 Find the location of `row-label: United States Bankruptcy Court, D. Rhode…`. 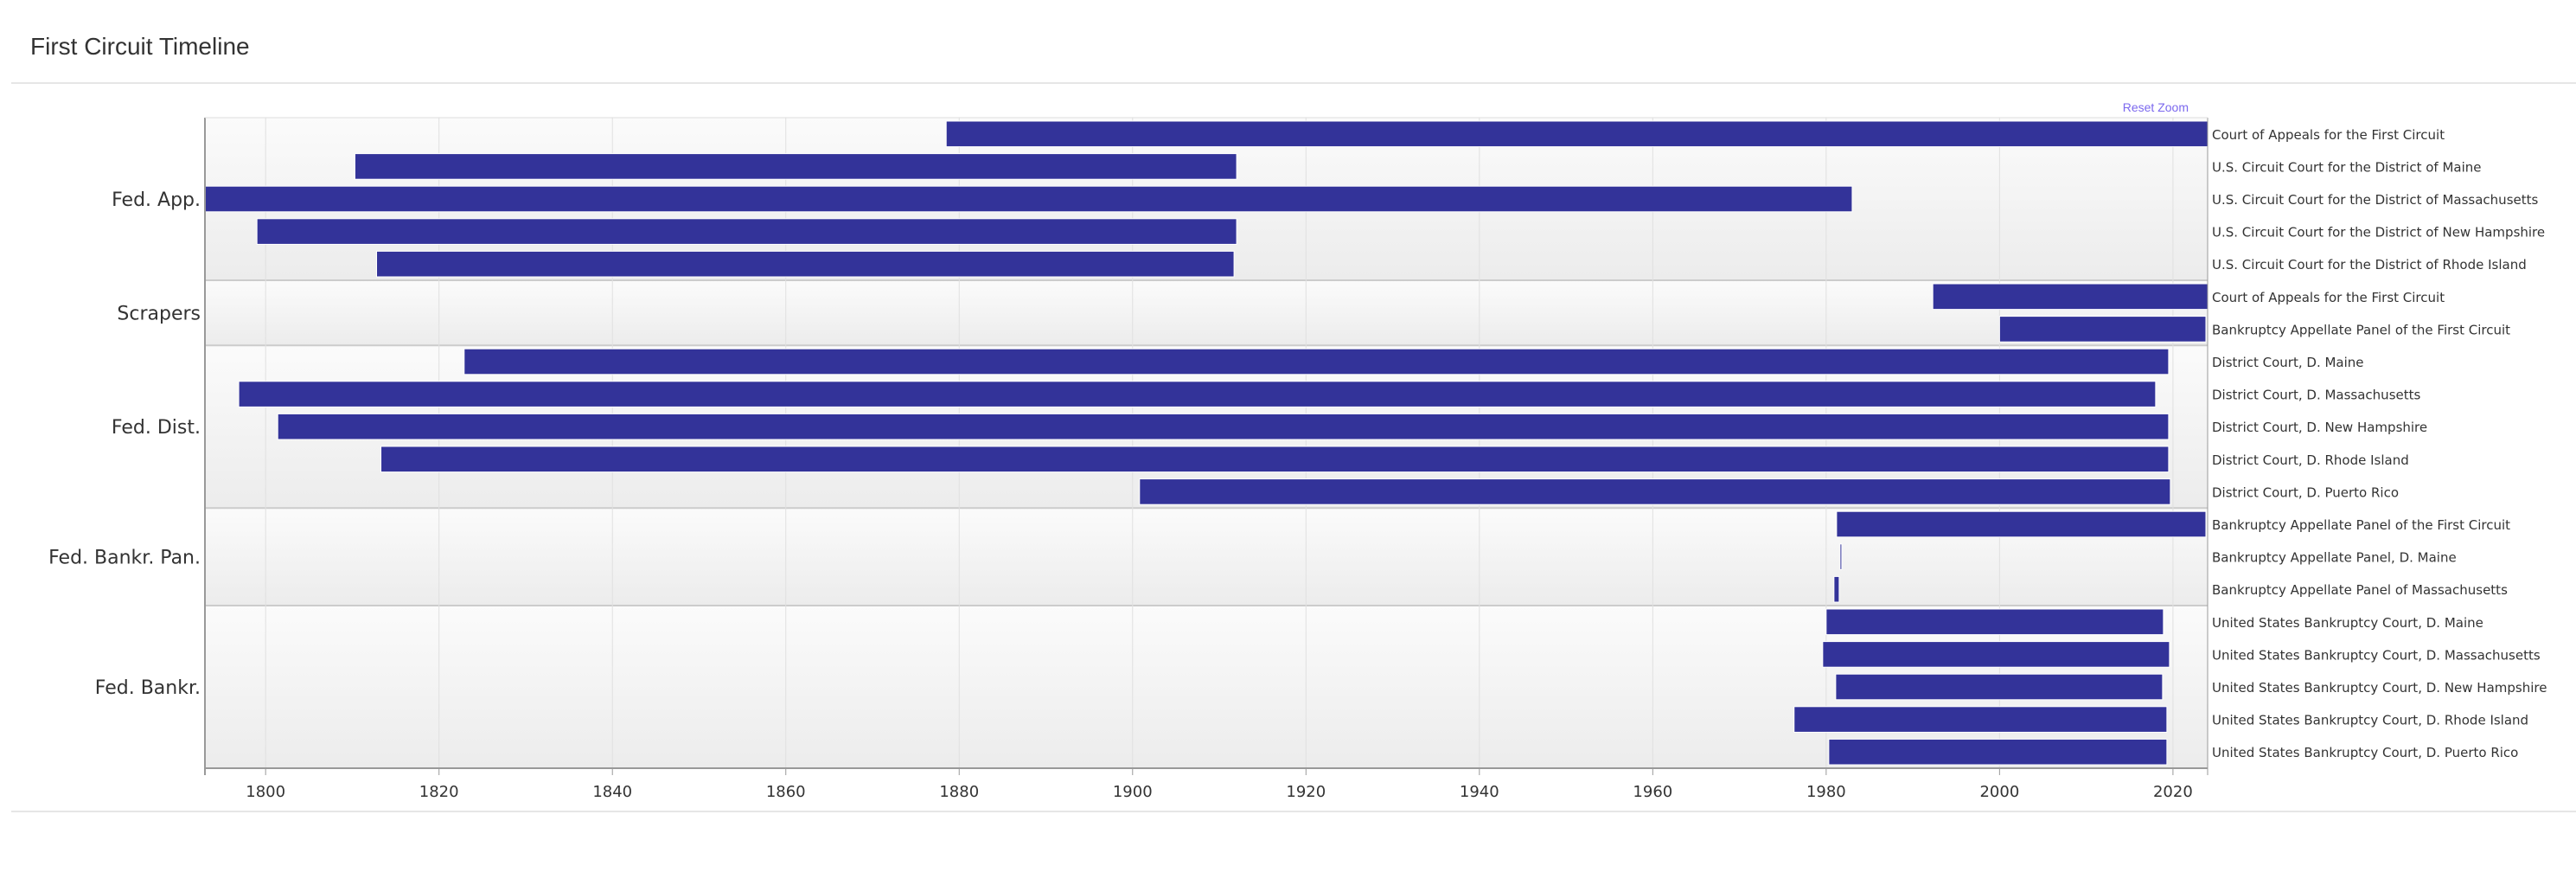

row-label: United States Bankruptcy Court, D. Rhode… is located at coordinates (2370, 720).